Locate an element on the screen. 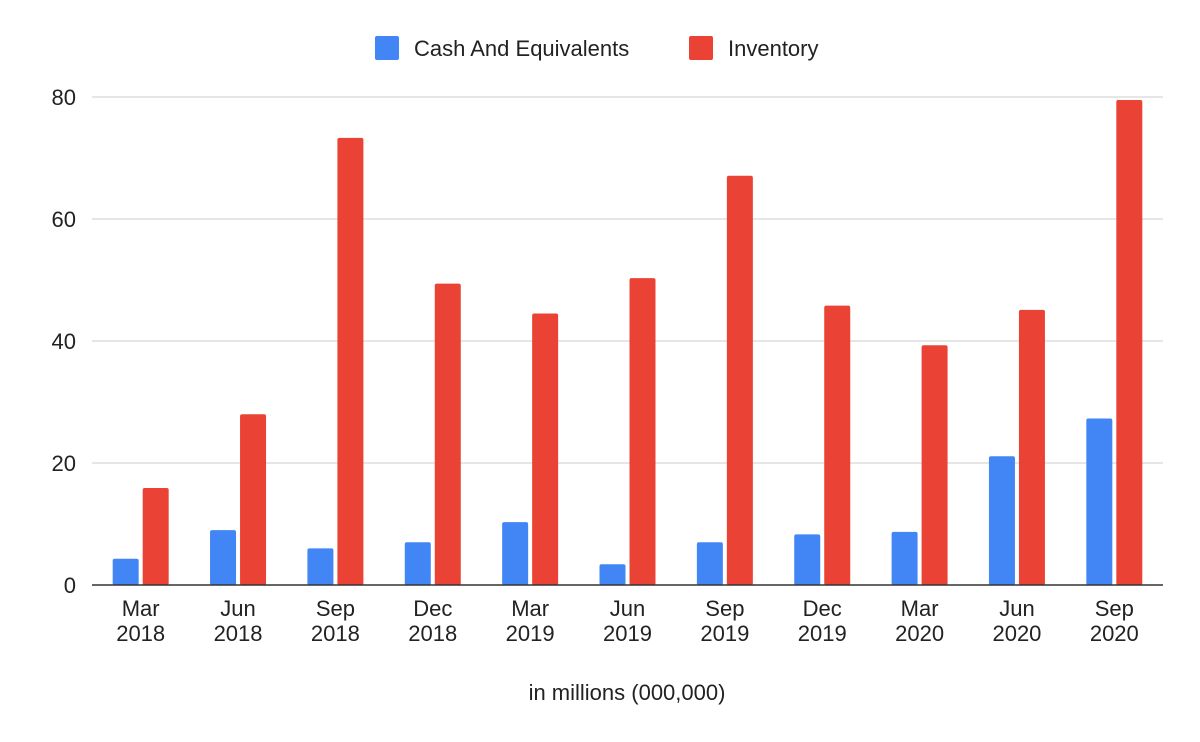 The width and height of the screenshot is (1200, 742). y-axis-ticks: 0 20 40 60 80 is located at coordinates (64, 341).